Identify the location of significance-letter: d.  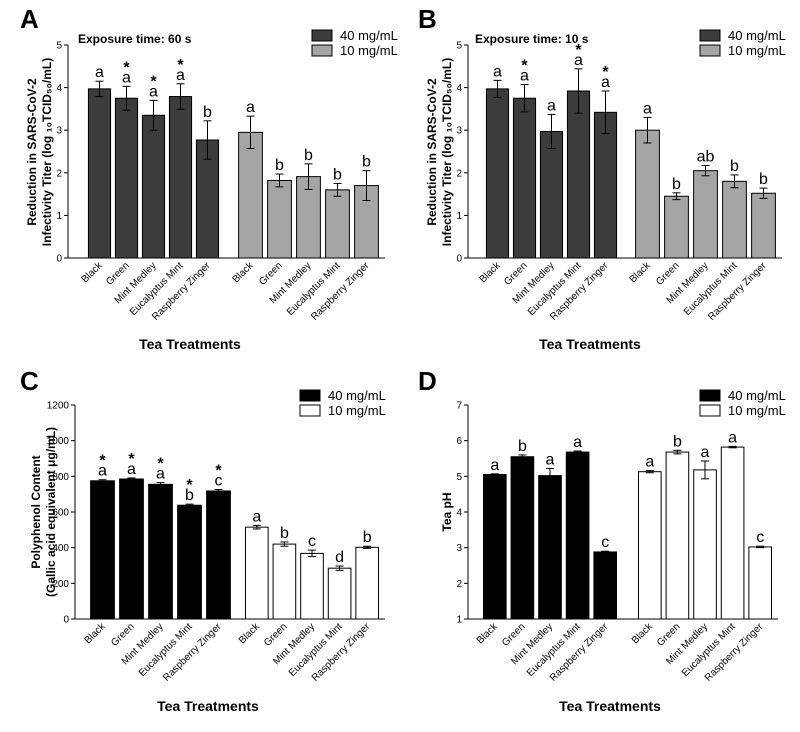
(339, 557).